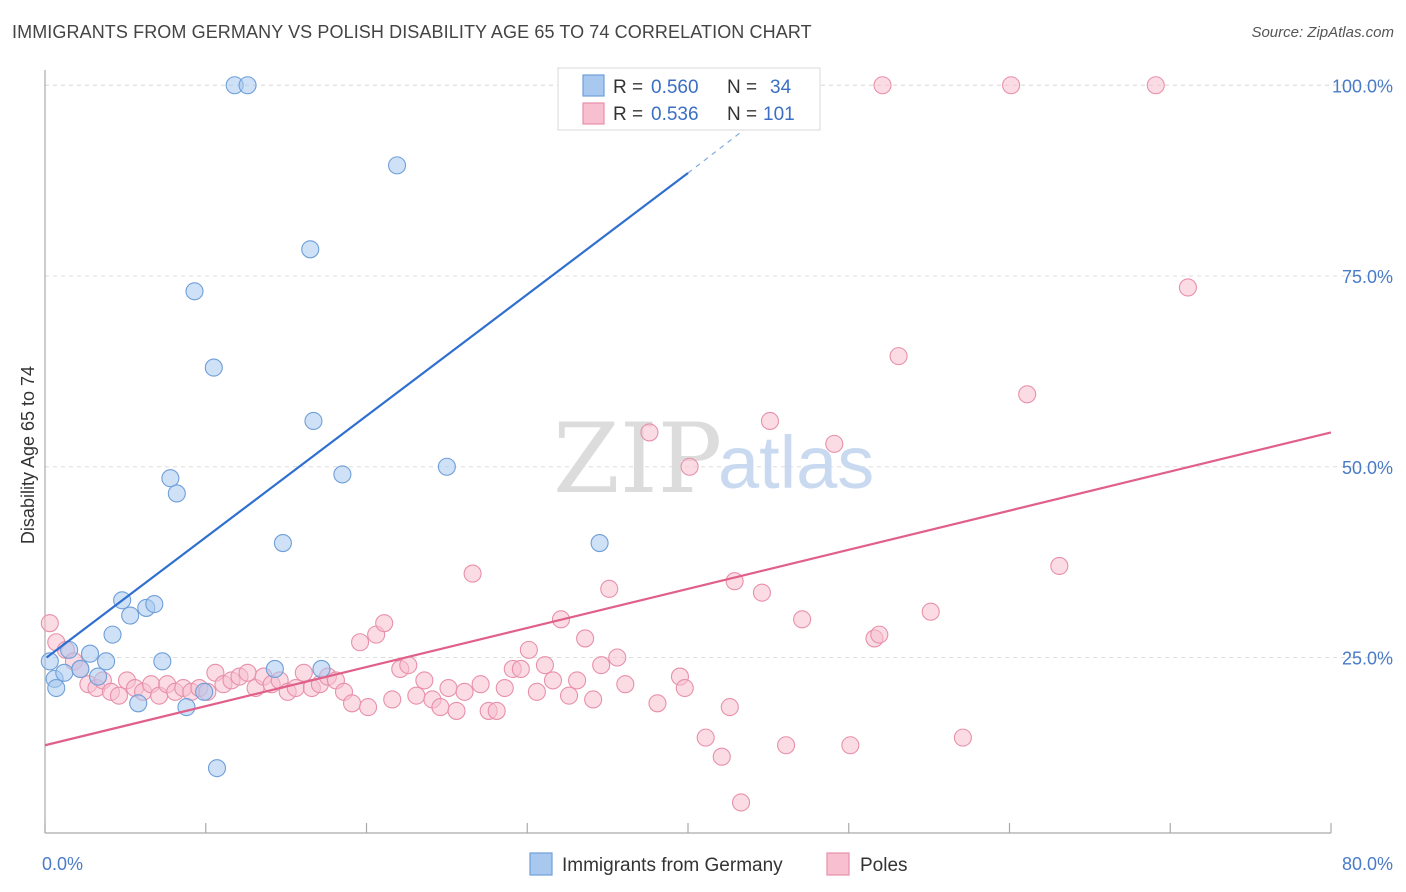 The height and width of the screenshot is (892, 1406). What do you see at coordinates (779, 114) in the screenshot?
I see `stats-n-value-poles: 101` at bounding box center [779, 114].